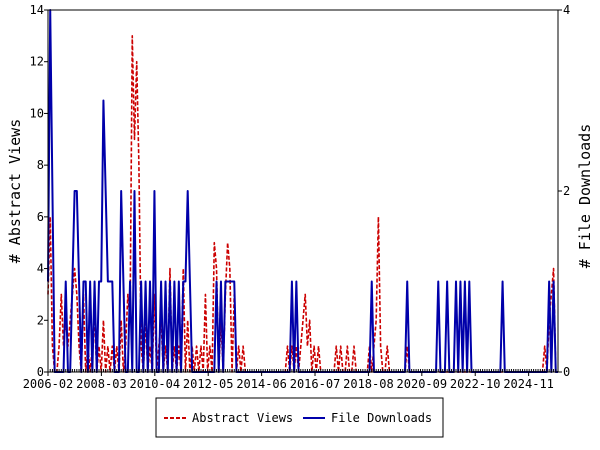 The height and width of the screenshot is (450, 600). I want to click on y2-axis-title: # File Downloads, so click(585, 196).